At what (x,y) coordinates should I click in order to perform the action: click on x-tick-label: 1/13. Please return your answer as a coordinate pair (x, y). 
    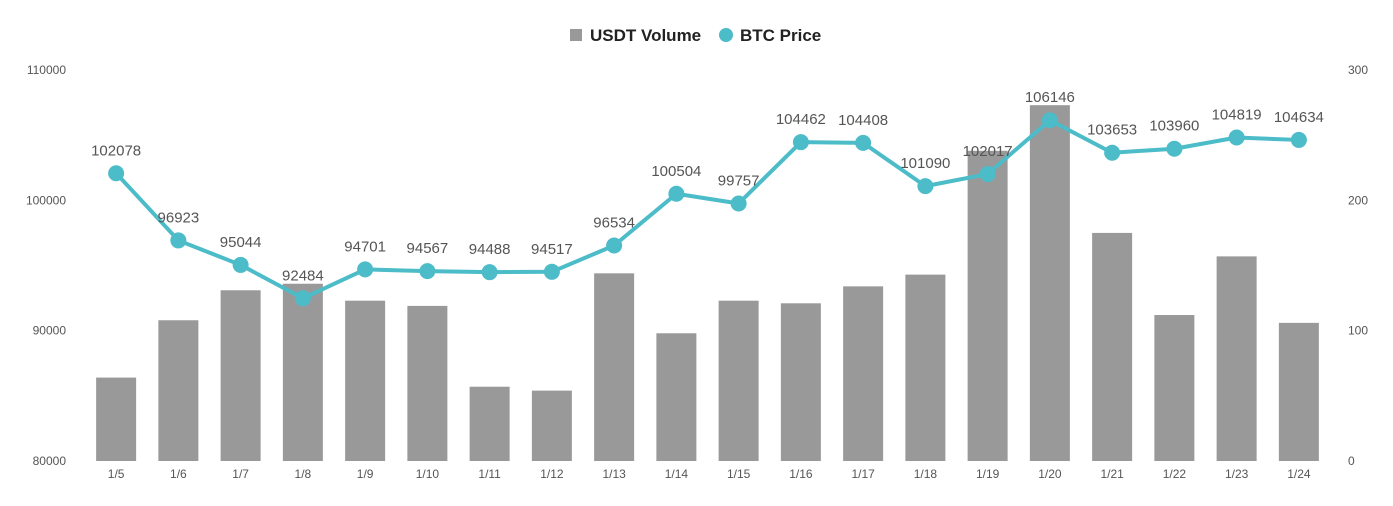
    Looking at the image, I should click on (614, 474).